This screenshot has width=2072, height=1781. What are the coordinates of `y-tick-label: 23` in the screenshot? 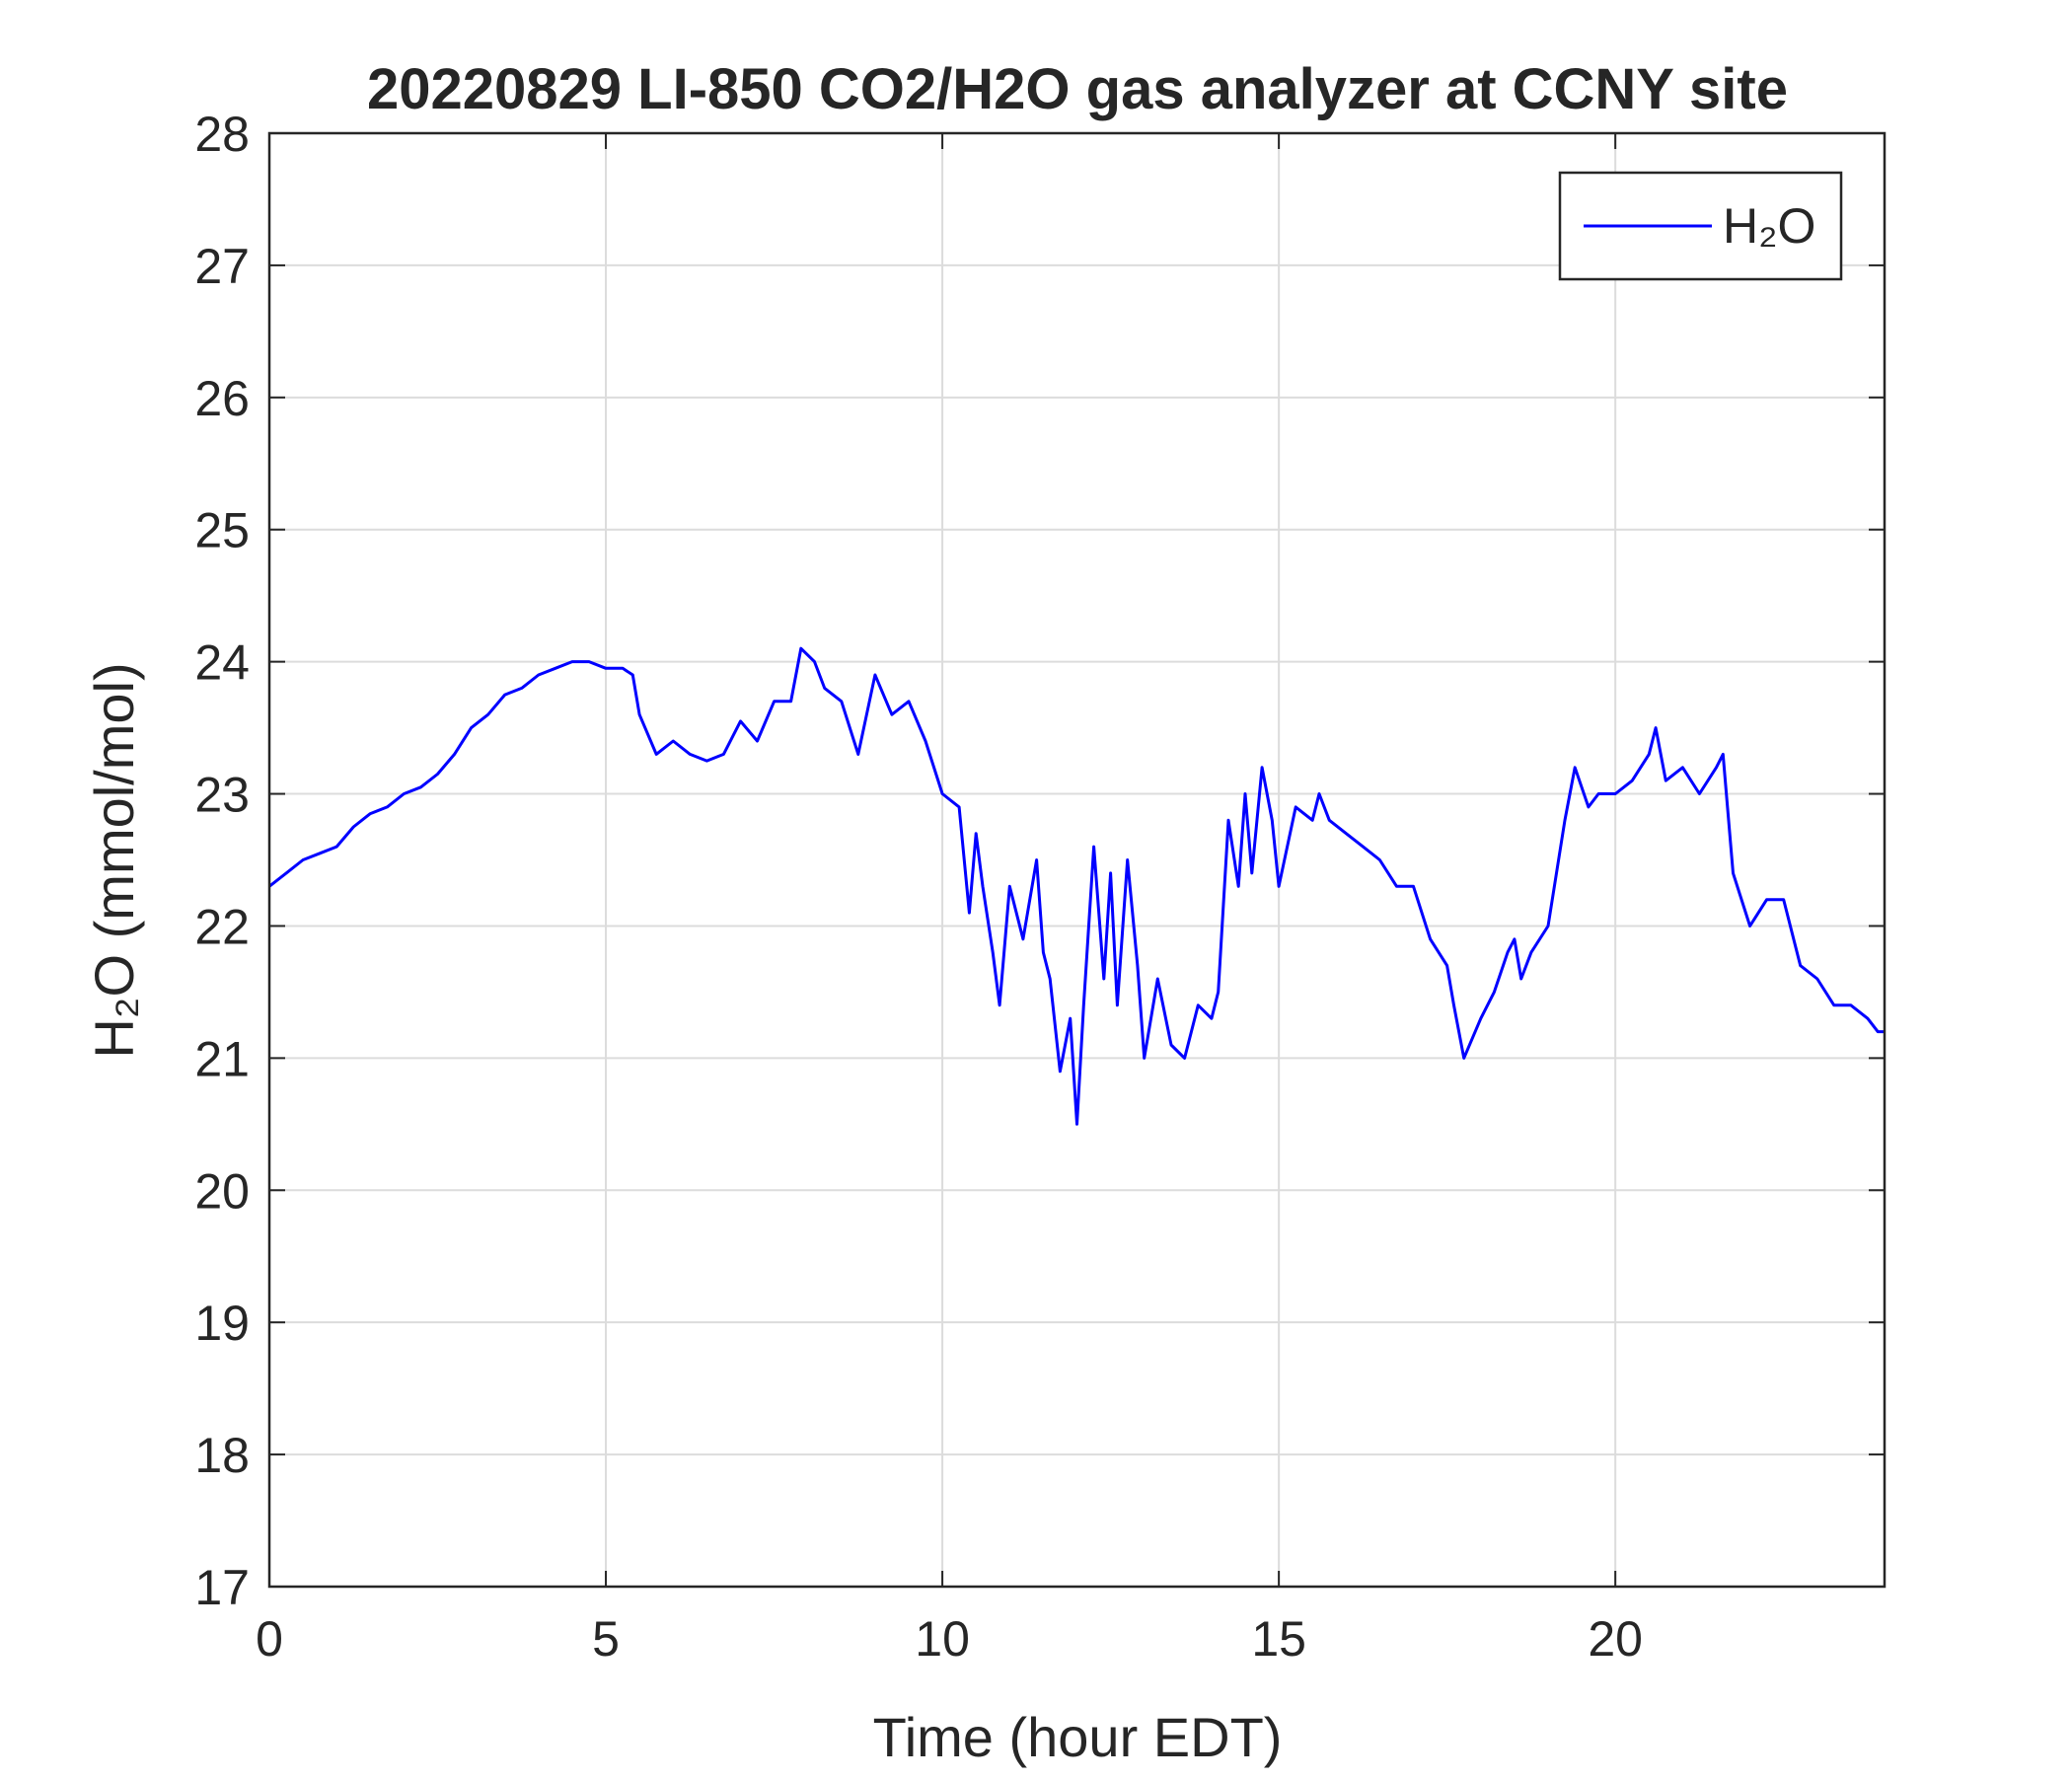 It's located at (222, 795).